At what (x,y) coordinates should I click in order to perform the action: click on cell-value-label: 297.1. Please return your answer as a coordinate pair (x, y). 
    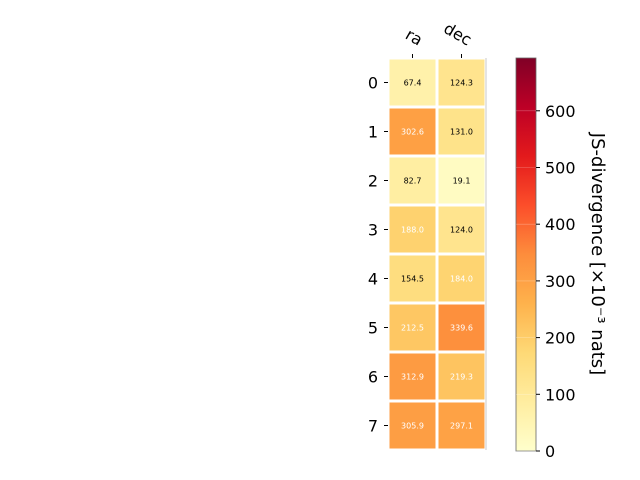
    Looking at the image, I should click on (461, 426).